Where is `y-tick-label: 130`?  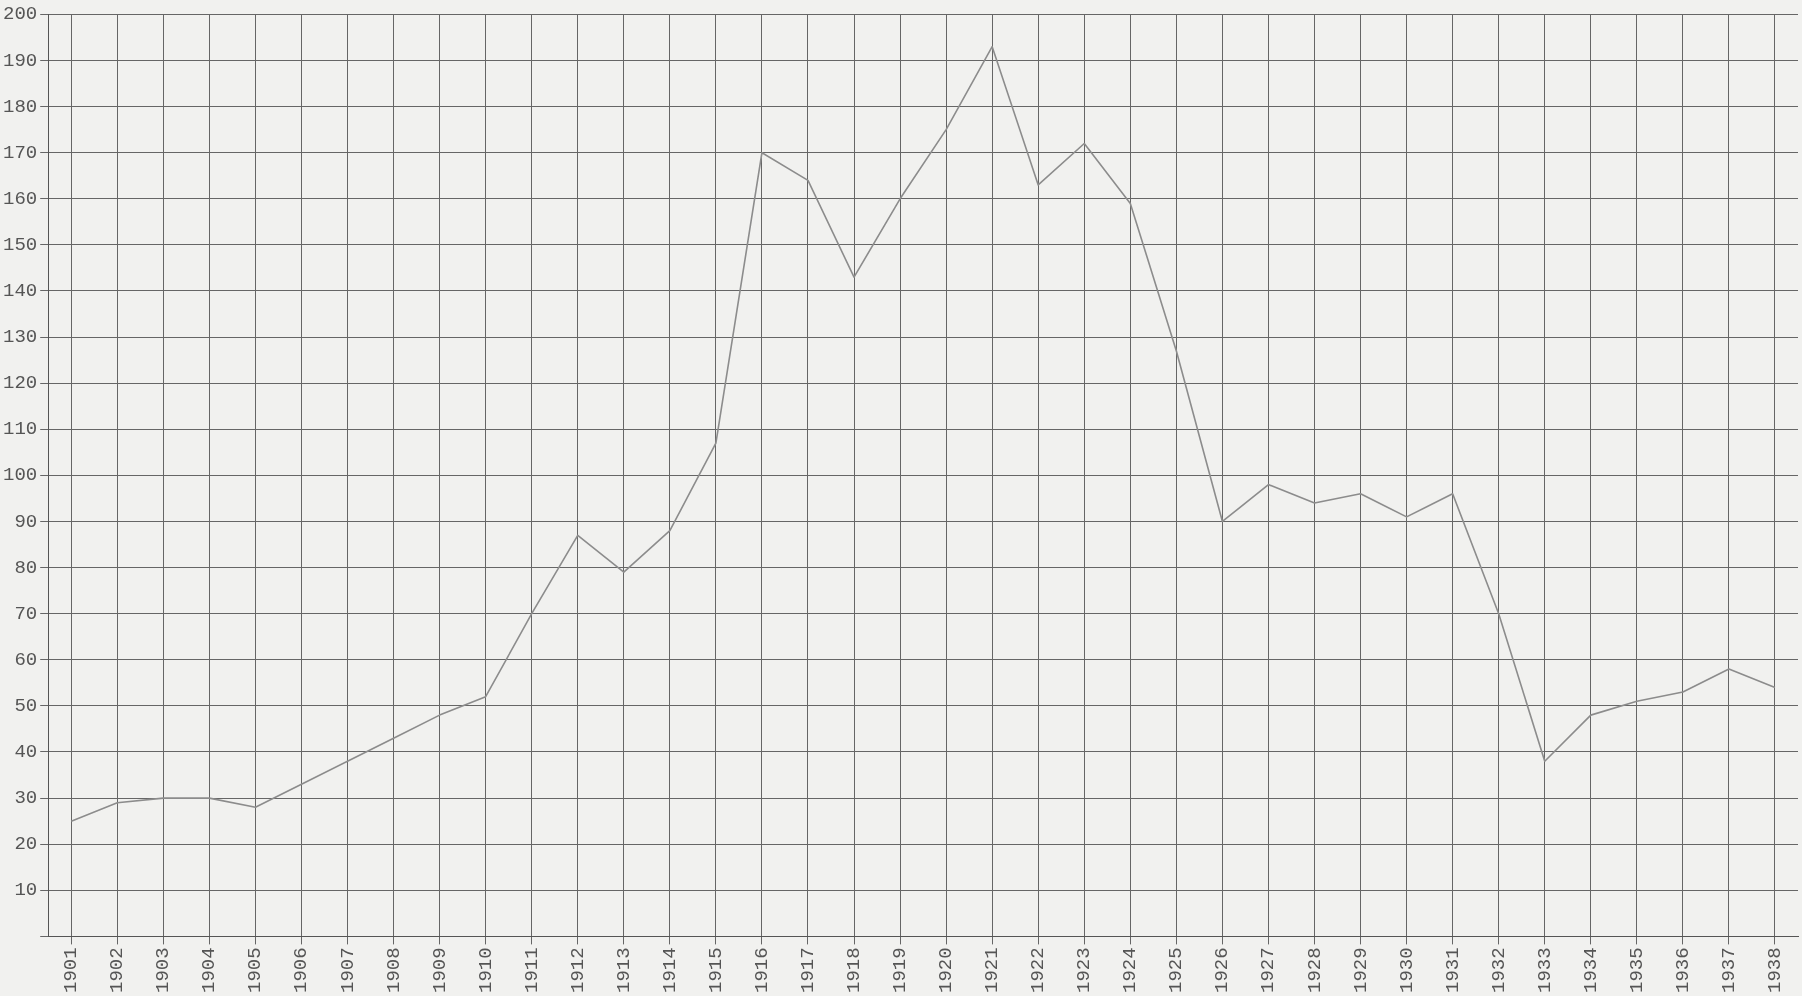
y-tick-label: 130 is located at coordinates (20, 337).